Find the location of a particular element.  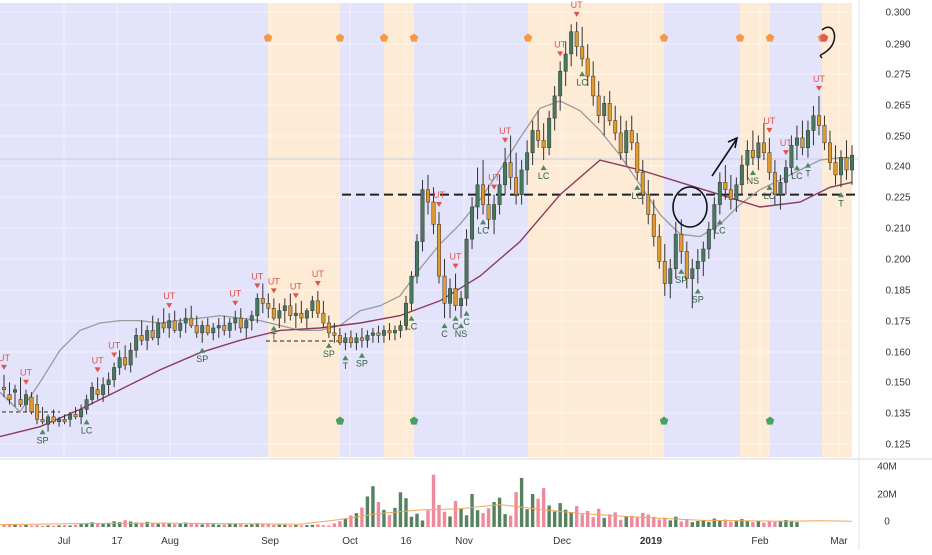

y-tick-label: 0.240 is located at coordinates (897, 167).